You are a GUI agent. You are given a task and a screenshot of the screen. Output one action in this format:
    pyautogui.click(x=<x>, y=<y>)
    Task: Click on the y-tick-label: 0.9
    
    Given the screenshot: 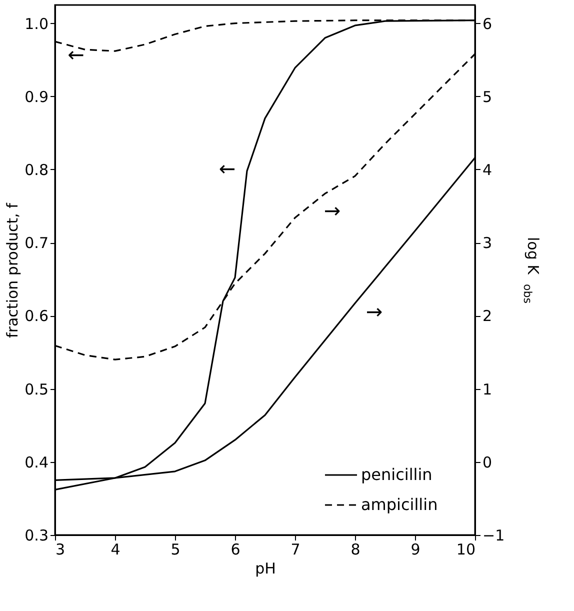 What is the action you would take?
    pyautogui.click(x=36, y=97)
    